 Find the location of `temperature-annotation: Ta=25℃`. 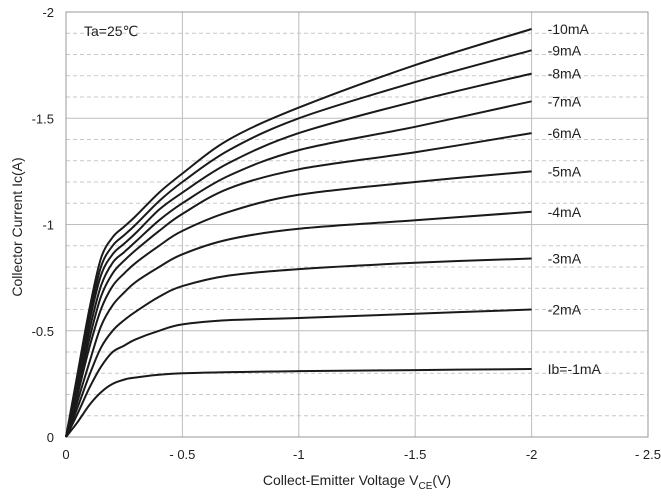

temperature-annotation: Ta=25℃ is located at coordinates (111, 31).